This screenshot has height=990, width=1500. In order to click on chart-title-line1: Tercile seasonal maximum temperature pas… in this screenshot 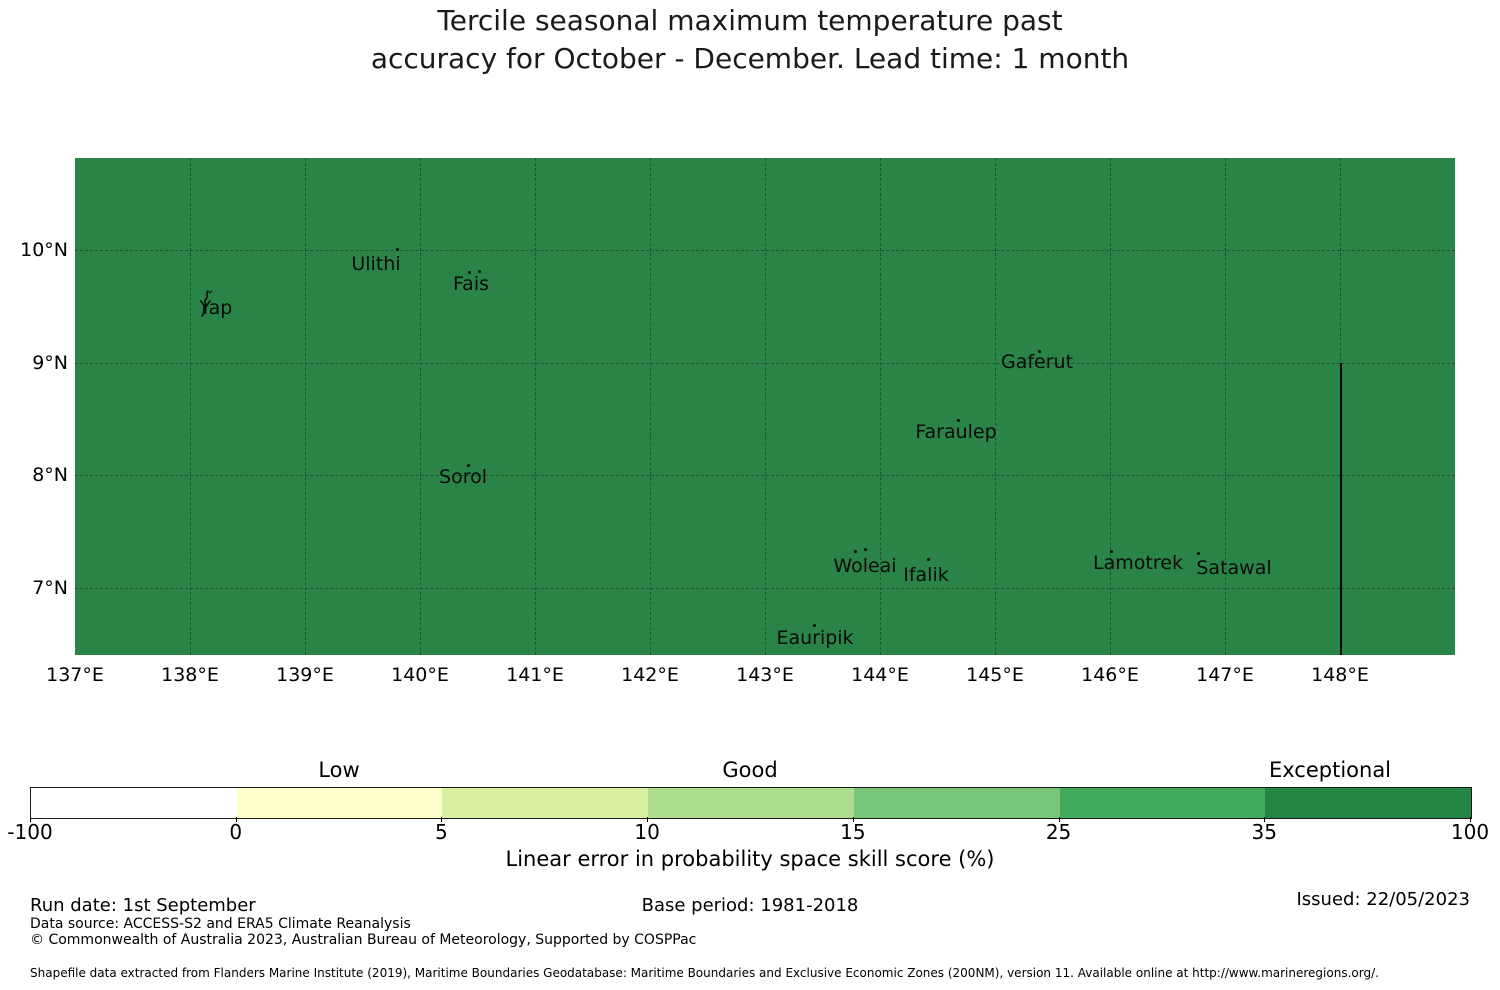, I will do `click(750, 20)`.